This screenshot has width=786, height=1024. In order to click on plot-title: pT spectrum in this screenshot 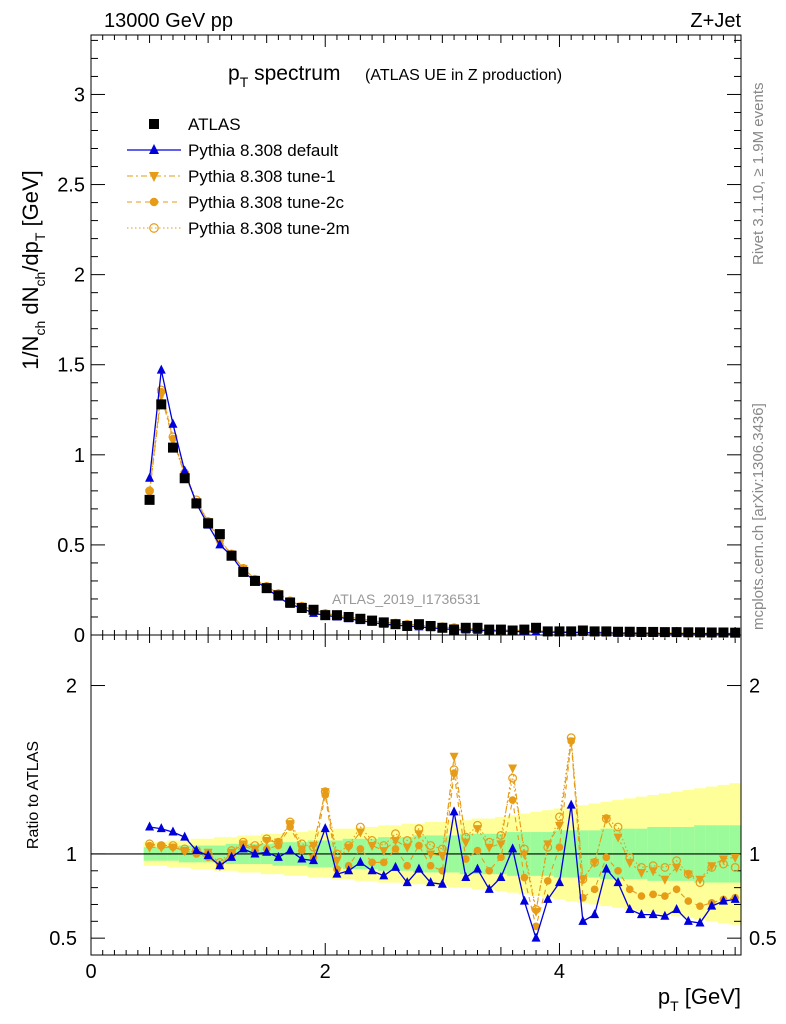, I will do `click(284, 76)`.